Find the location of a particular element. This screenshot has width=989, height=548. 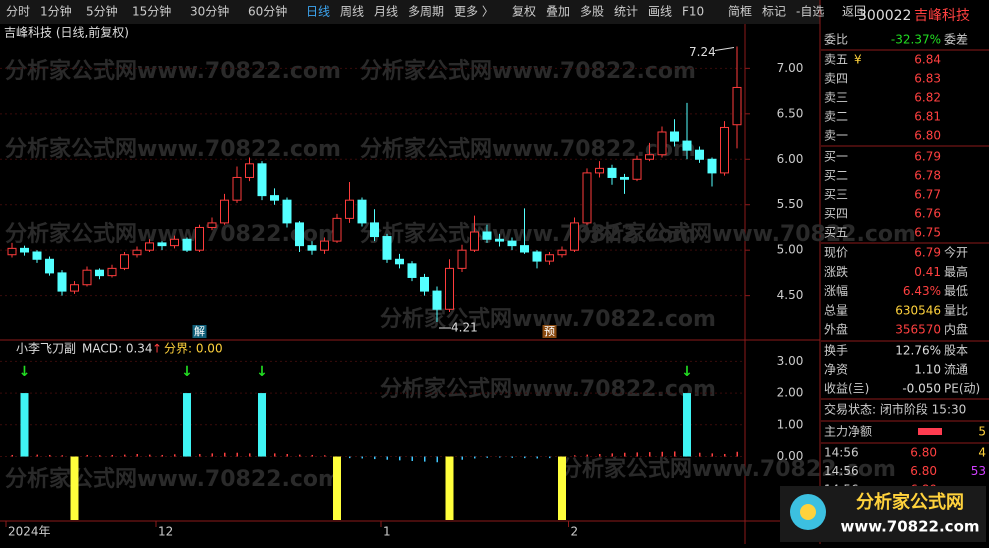

row-label: 净资 is located at coordinates (836, 370).